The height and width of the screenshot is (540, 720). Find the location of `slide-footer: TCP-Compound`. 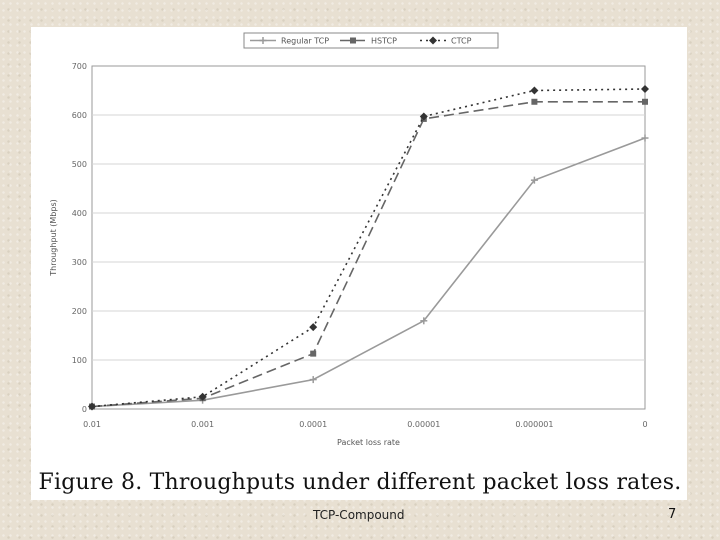

slide-footer: TCP-Compound is located at coordinates (359, 515).